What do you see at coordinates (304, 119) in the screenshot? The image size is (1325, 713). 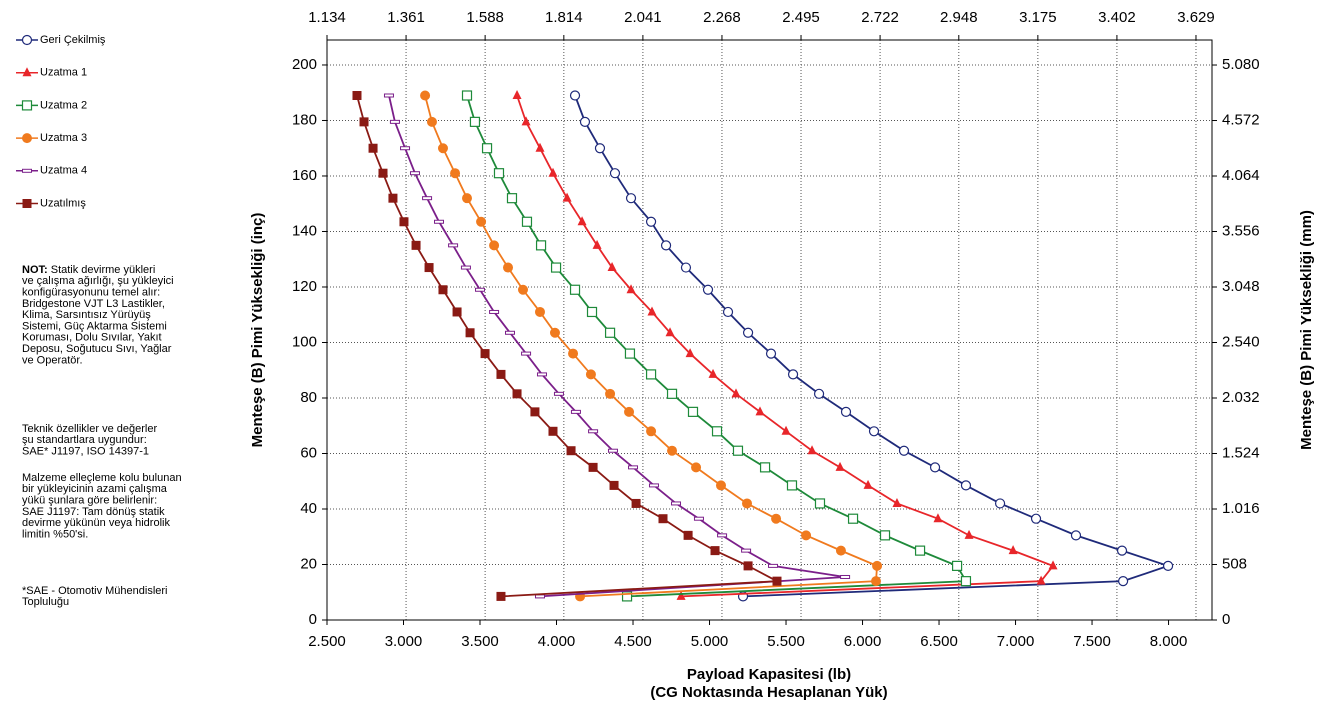 I see `y-tick-label: 180` at bounding box center [304, 119].